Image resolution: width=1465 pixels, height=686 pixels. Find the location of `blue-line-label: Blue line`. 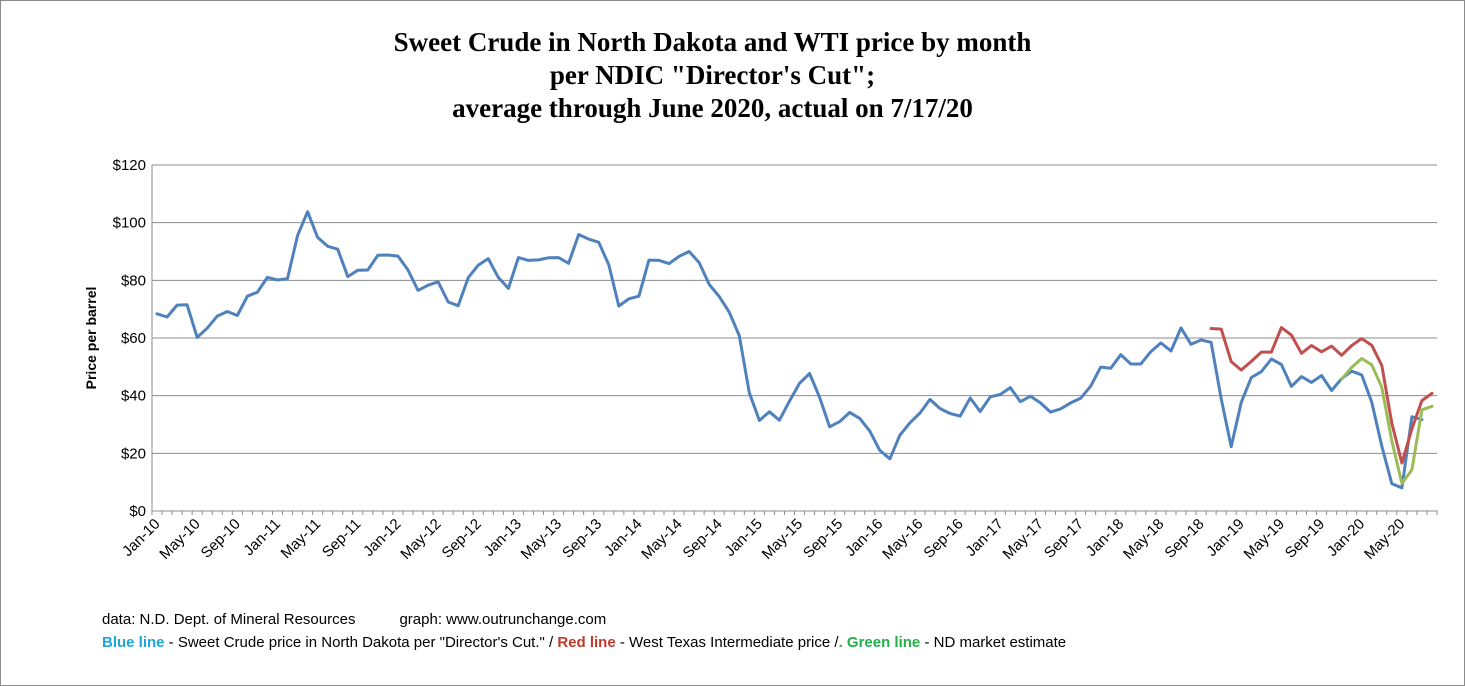

blue-line-label: Blue line is located at coordinates (133, 642).